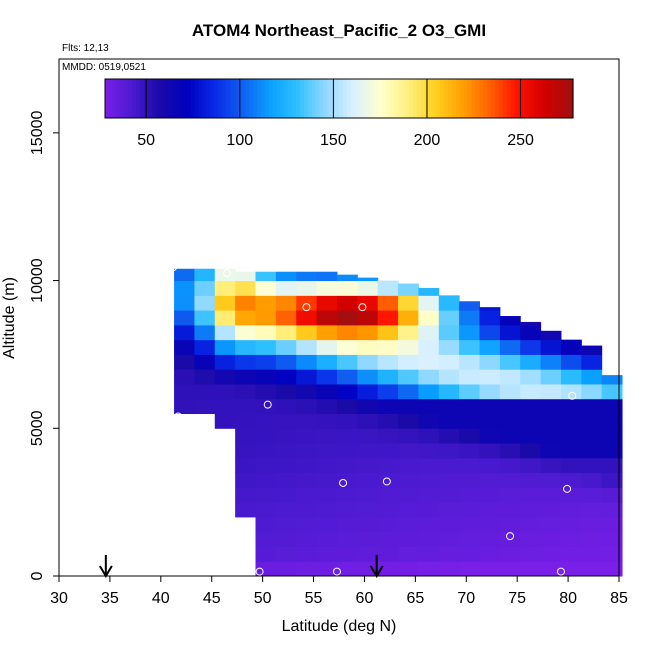 The height and width of the screenshot is (650, 650). Describe the element at coordinates (85, 48) in the screenshot. I see `flights-label: Flts: 12,13` at that location.